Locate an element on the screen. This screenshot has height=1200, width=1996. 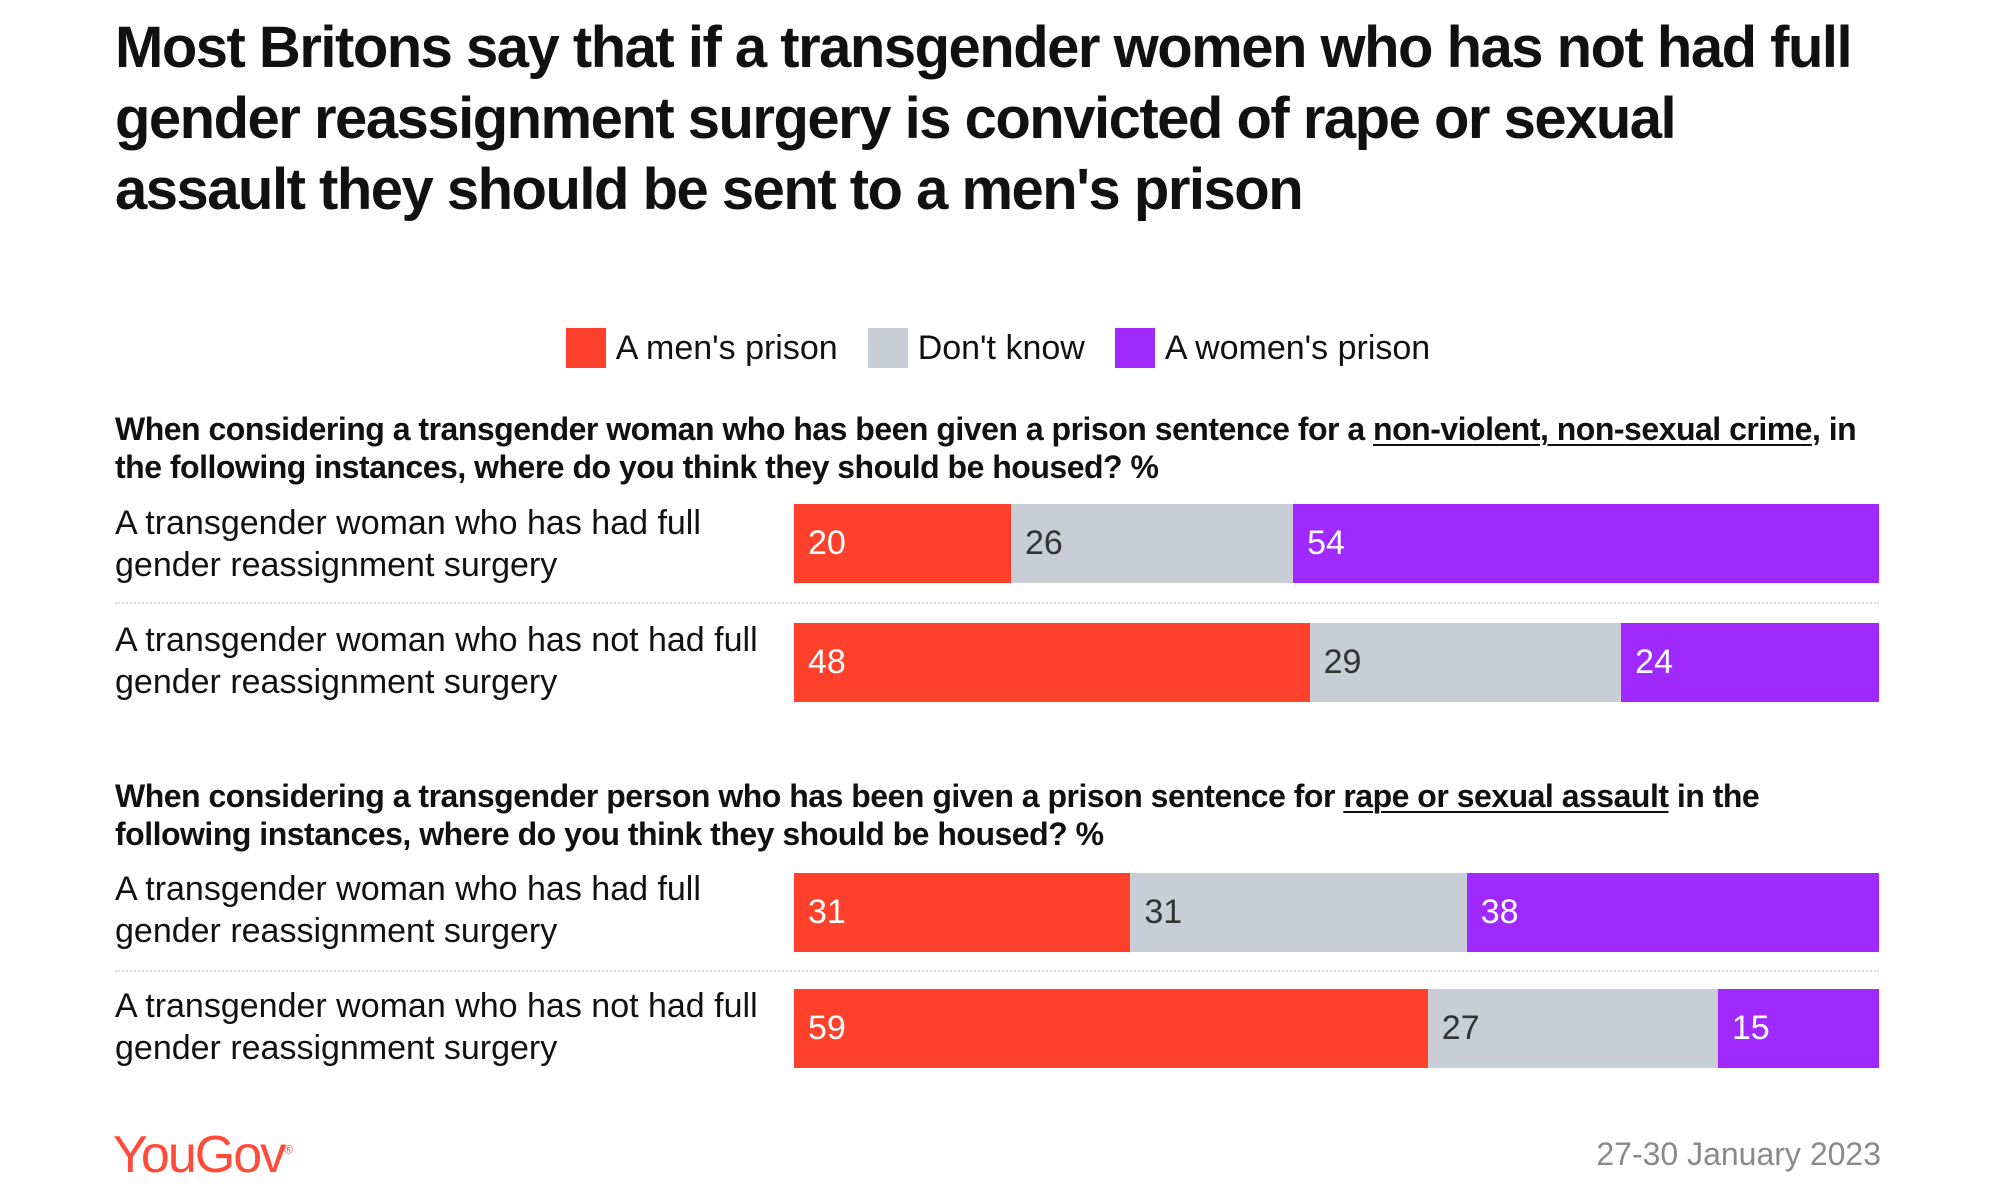
stacked-bar: 59 27 15 is located at coordinates (1336, 1028).